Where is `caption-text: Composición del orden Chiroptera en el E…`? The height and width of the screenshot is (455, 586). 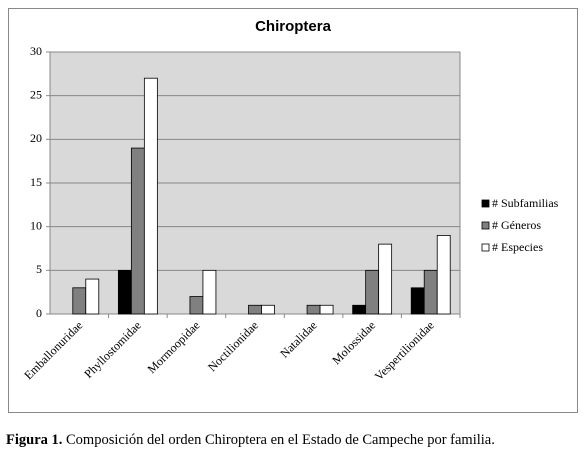
caption-text: Composición del orden Chiroptera en el E… is located at coordinates (280, 440).